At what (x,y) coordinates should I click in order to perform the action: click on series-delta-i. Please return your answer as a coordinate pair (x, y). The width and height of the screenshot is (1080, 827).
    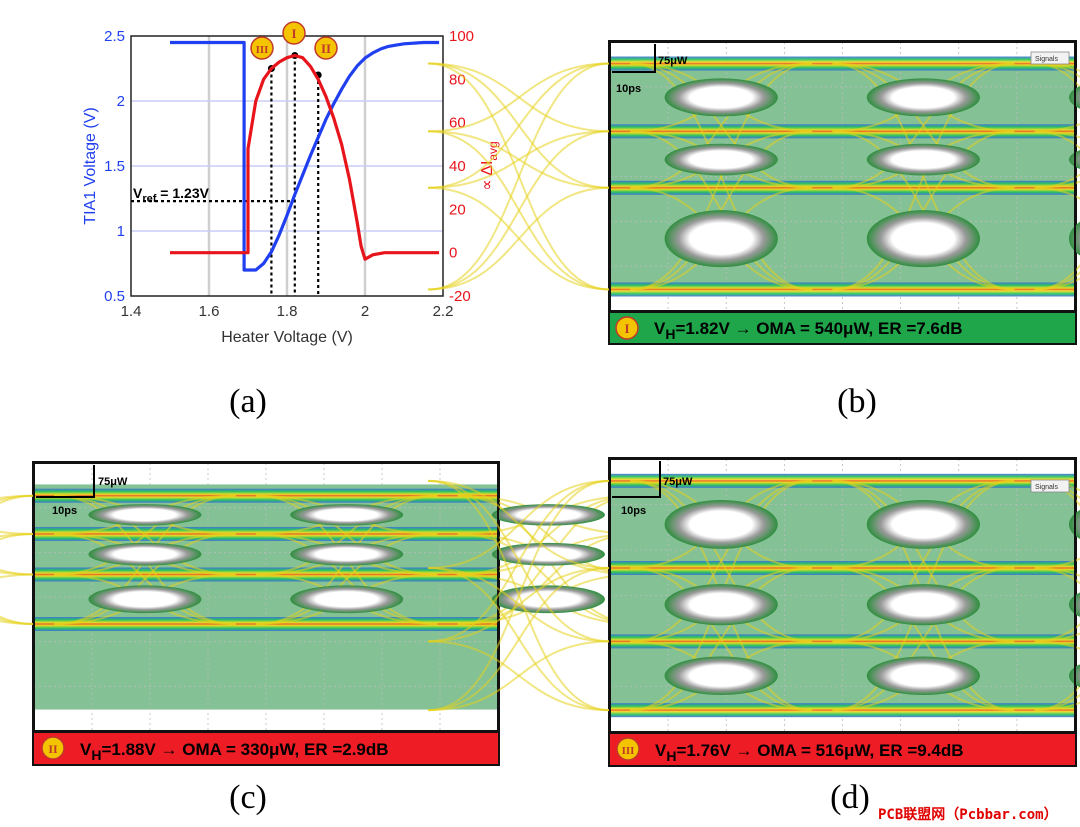
    Looking at the image, I should click on (305, 157).